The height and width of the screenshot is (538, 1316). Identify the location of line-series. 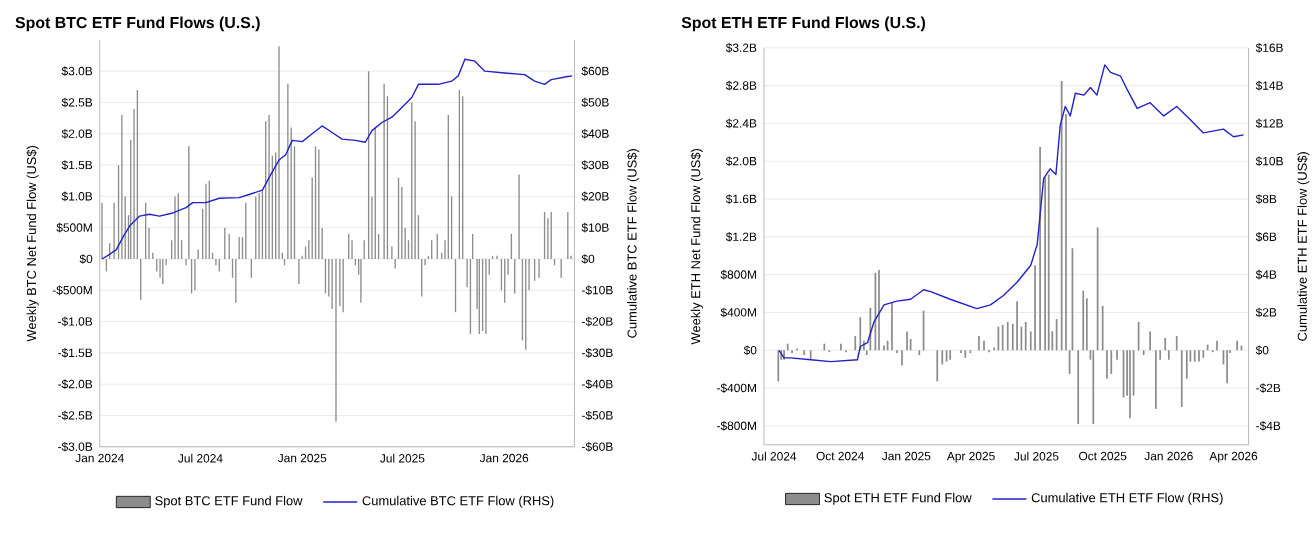
(337, 159).